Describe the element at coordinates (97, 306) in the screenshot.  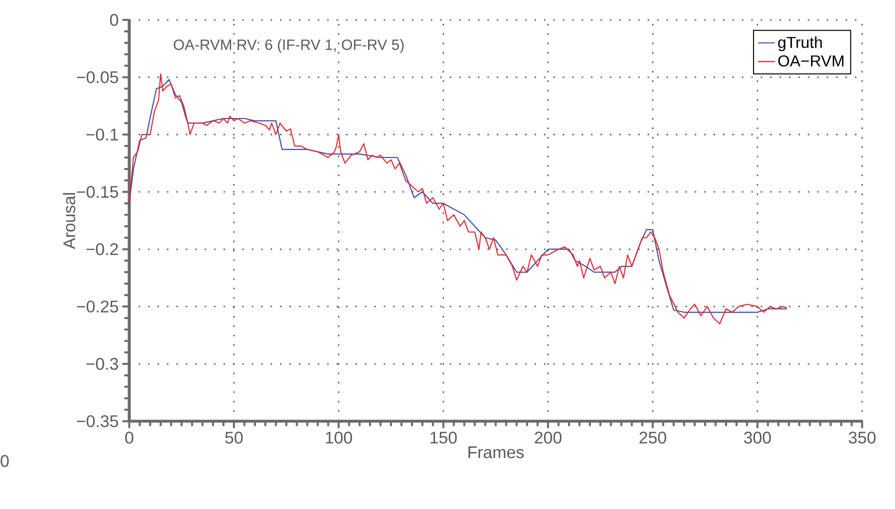
I see `y-tick-label: −0.25` at that location.